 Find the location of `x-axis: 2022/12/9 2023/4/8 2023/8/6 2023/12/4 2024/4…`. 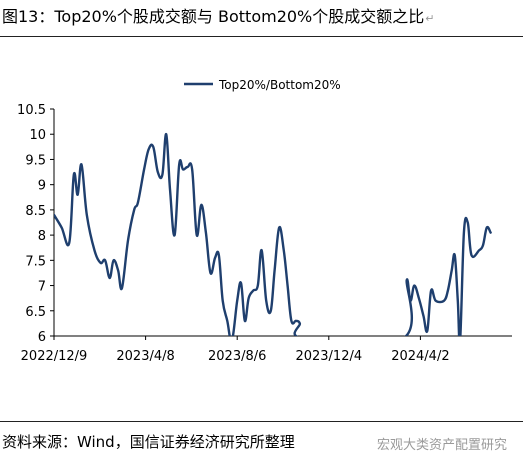

x-axis: 2022/12/9 2023/4/8 2023/8/6 2023/12/4 2024/4… is located at coordinates (266, 349).